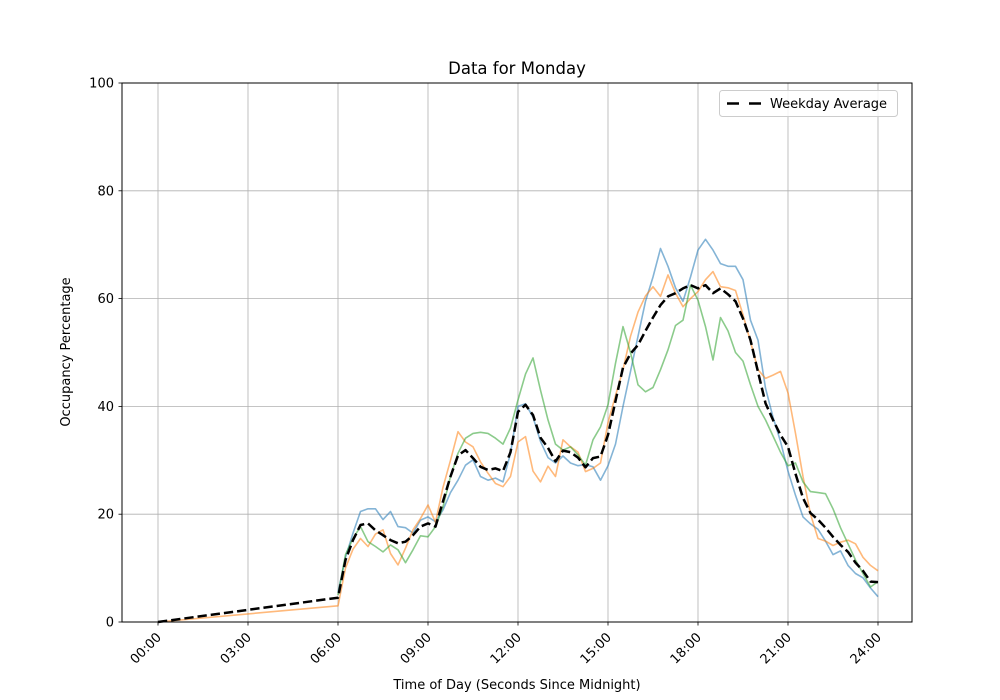  What do you see at coordinates (105, 407) in the screenshot?
I see `y-tick-label: 40` at bounding box center [105, 407].